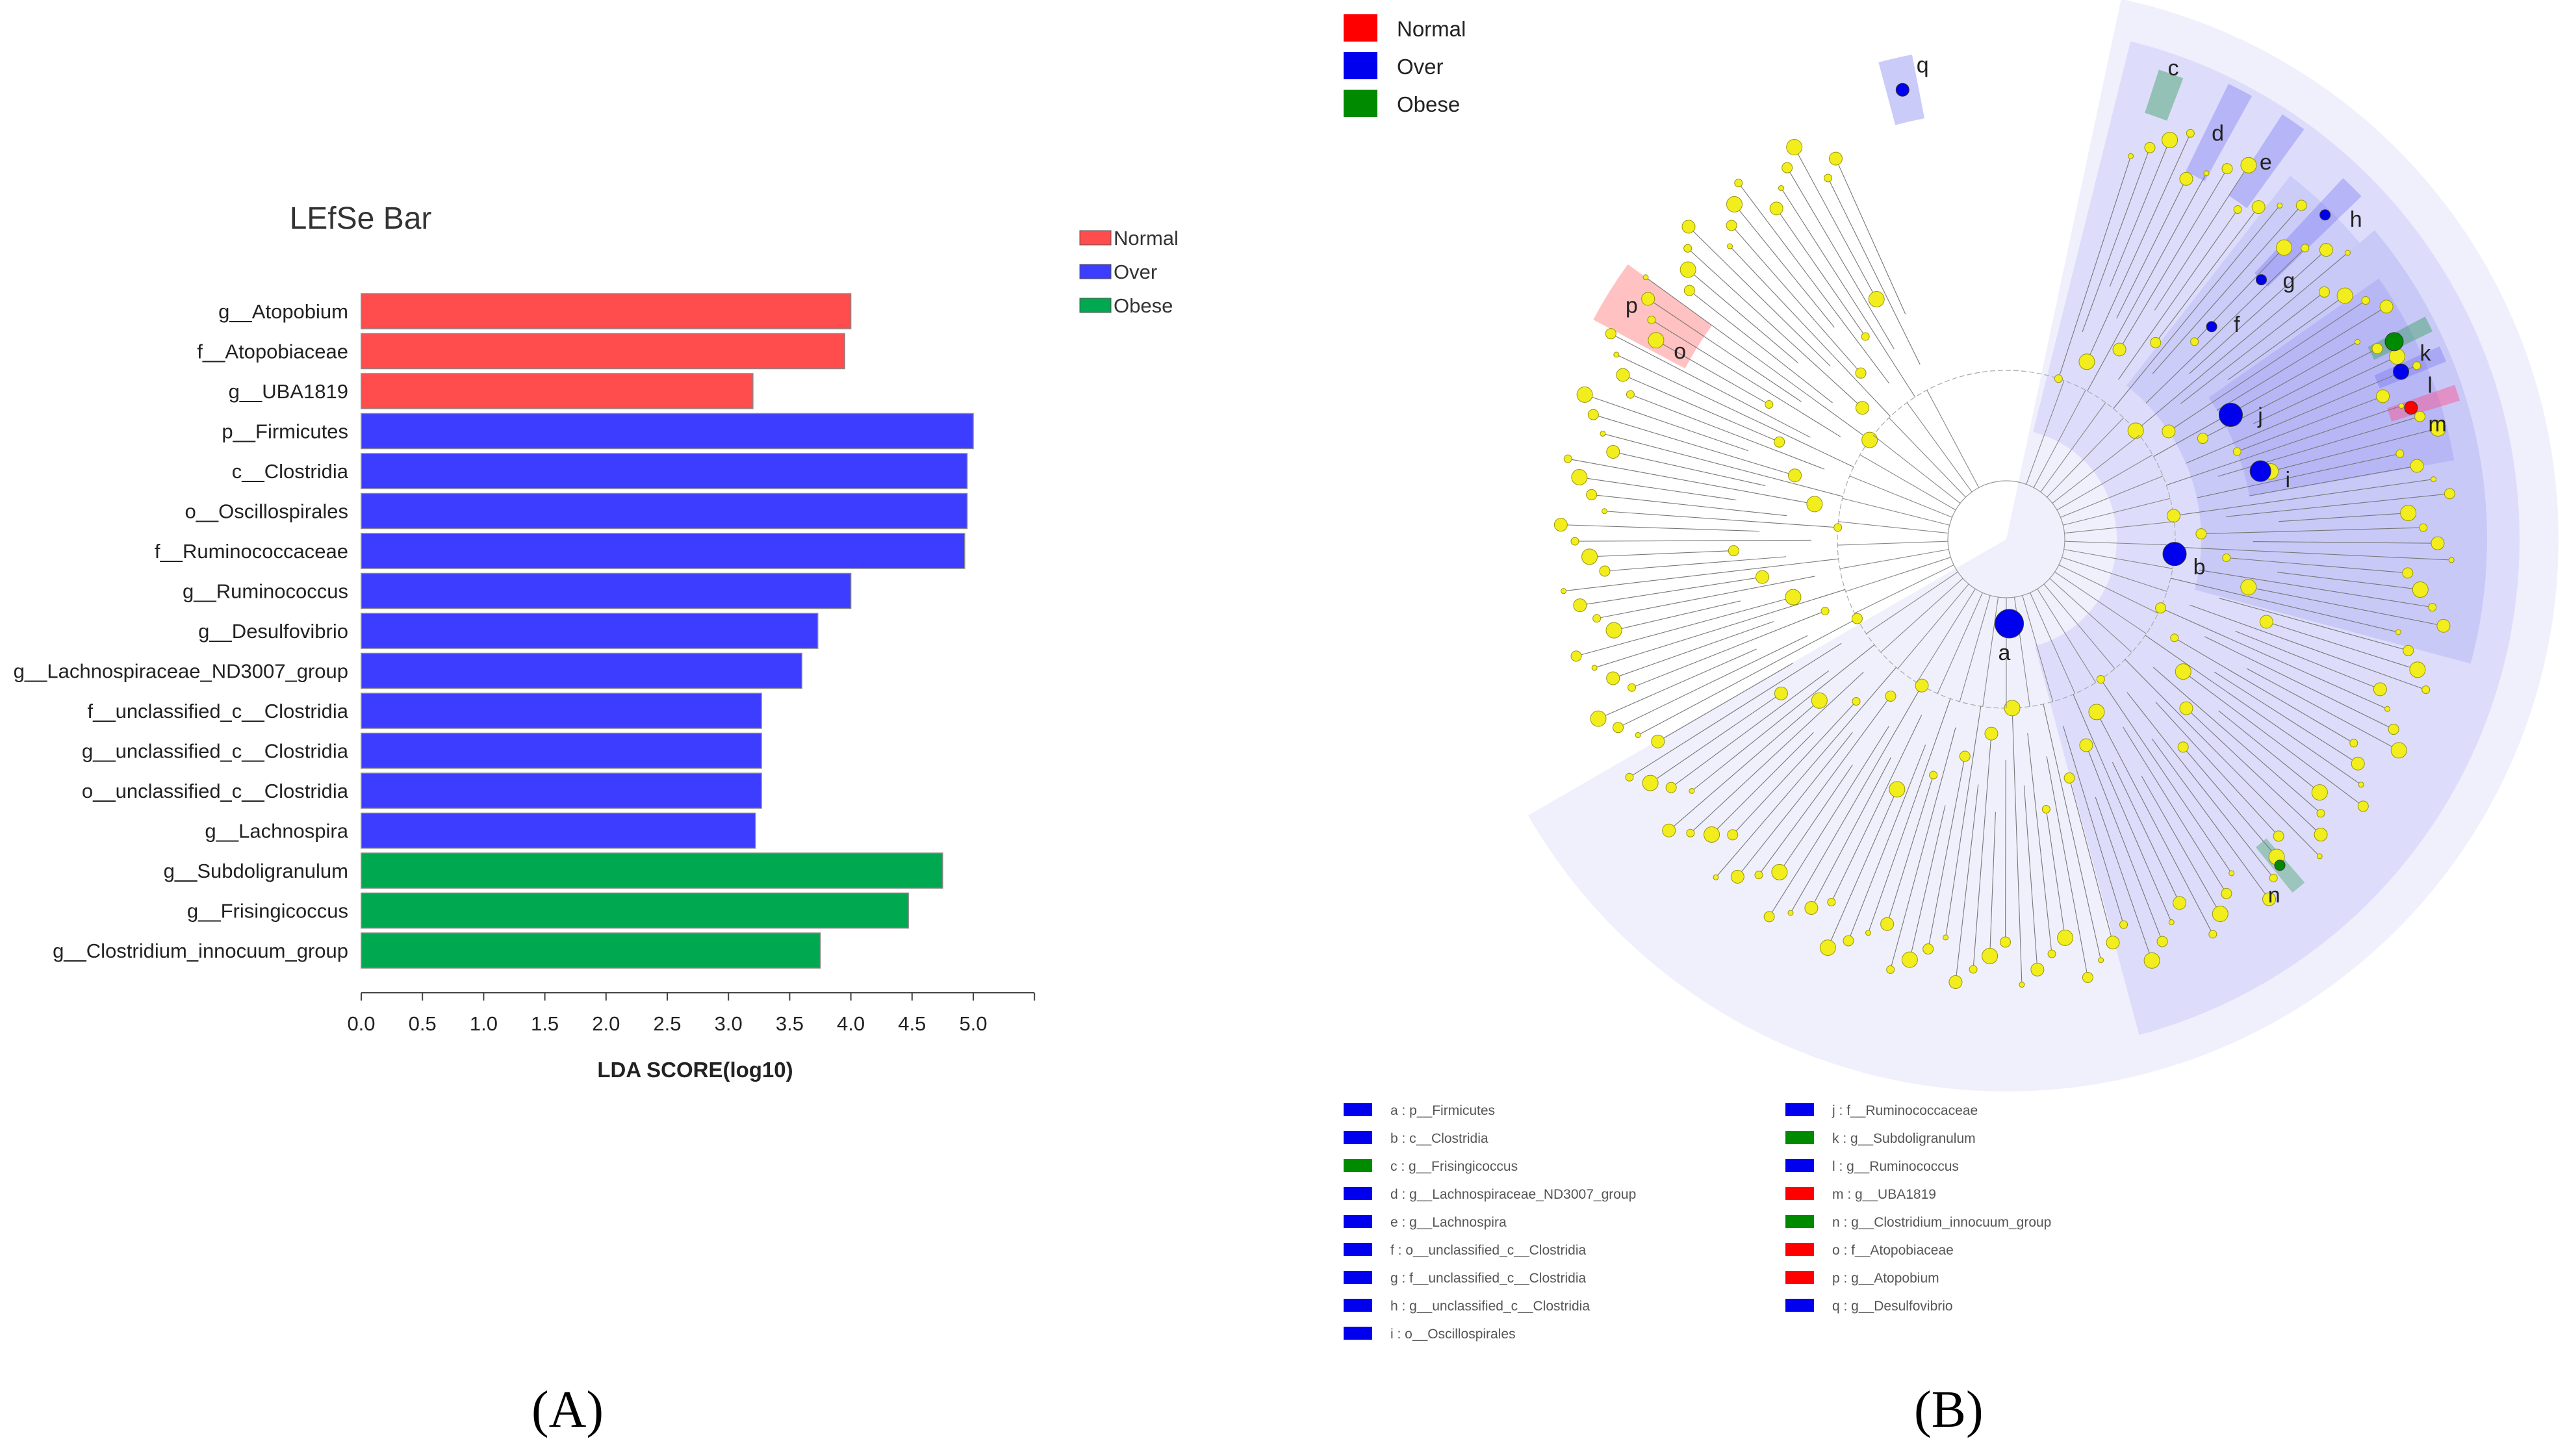 The height and width of the screenshot is (1456, 2567). What do you see at coordinates (1941, 1222) in the screenshot?
I see `key-label: n : g__Clostridium_innocuum_group` at bounding box center [1941, 1222].